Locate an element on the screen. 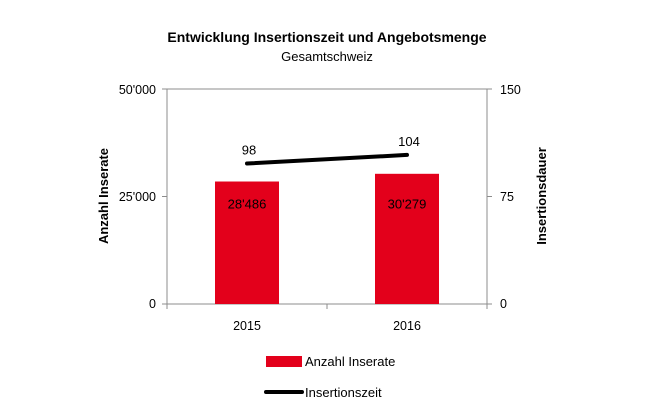  y2-tick-label: 0 is located at coordinates (503, 304).